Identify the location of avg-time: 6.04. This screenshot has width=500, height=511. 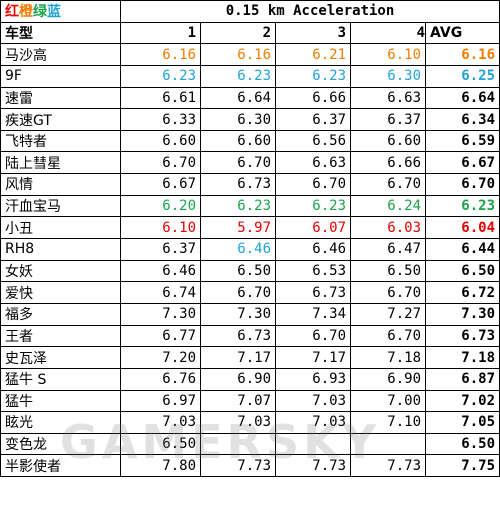
(462, 228).